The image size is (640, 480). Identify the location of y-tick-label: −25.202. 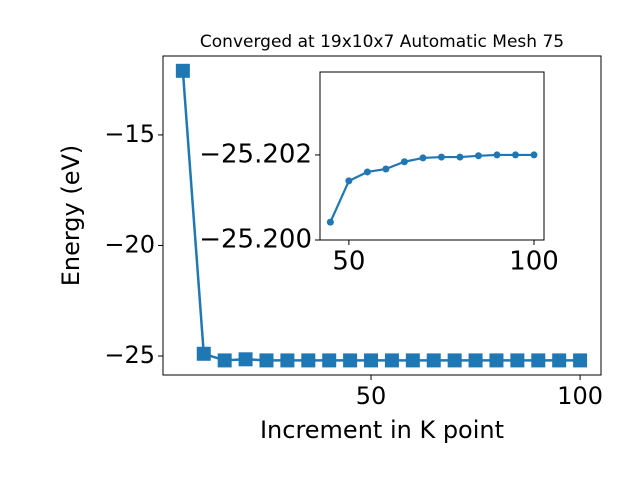
(255, 154).